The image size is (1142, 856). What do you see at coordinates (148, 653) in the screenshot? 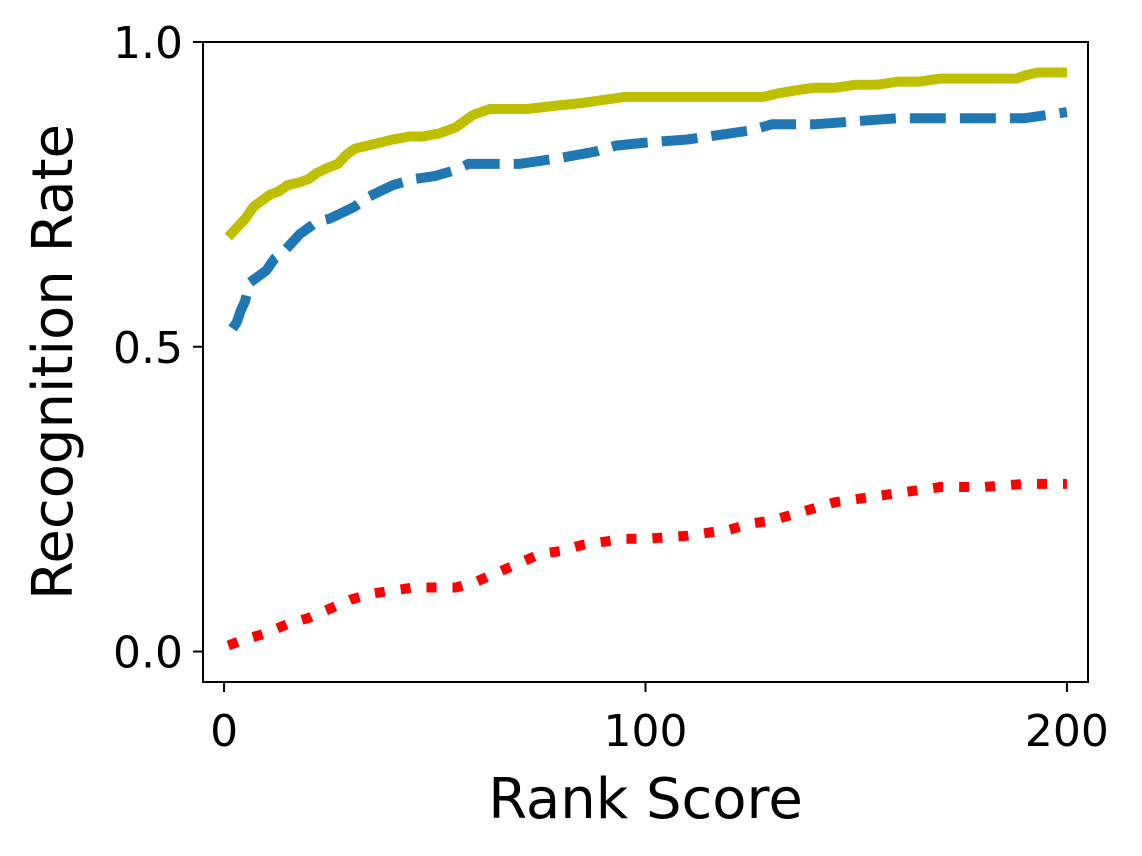
I see `y-tick-label: 0.0` at bounding box center [148, 653].